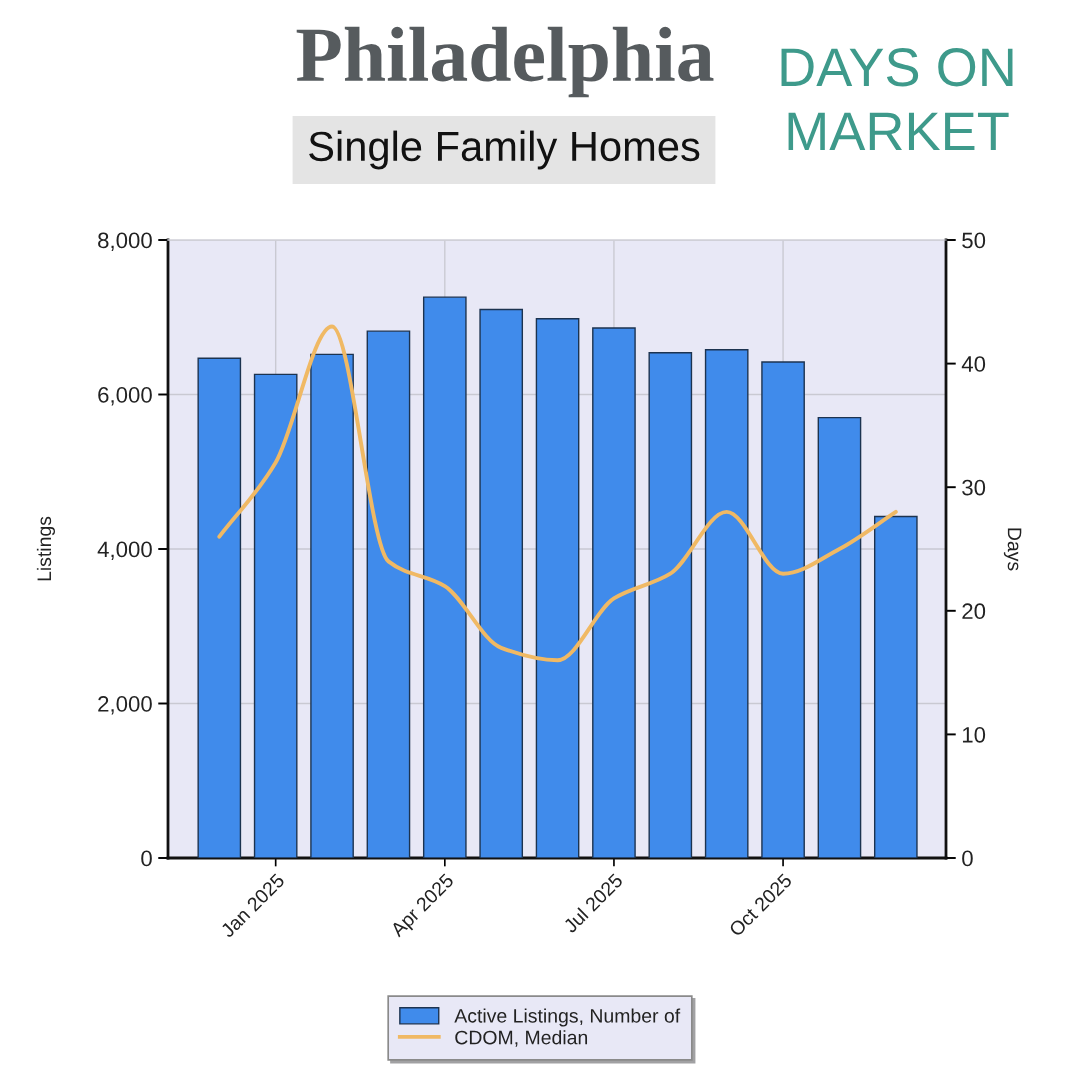  What do you see at coordinates (974, 487) in the screenshot?
I see `y2-tick-label: 30` at bounding box center [974, 487].